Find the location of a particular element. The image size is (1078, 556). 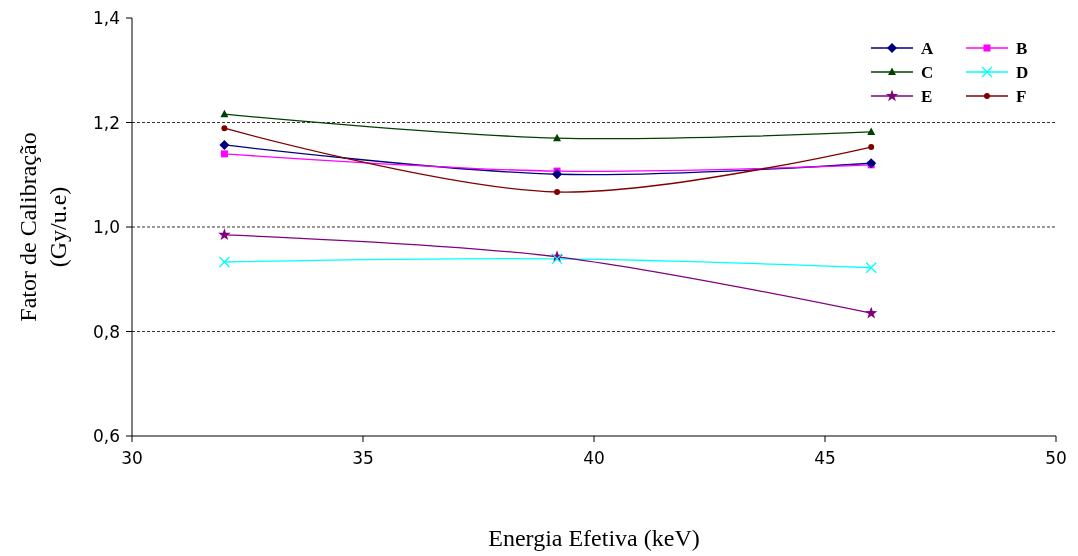

y-axis-title: Fator de Calibração (Gy/u.e) is located at coordinates (43, 227).